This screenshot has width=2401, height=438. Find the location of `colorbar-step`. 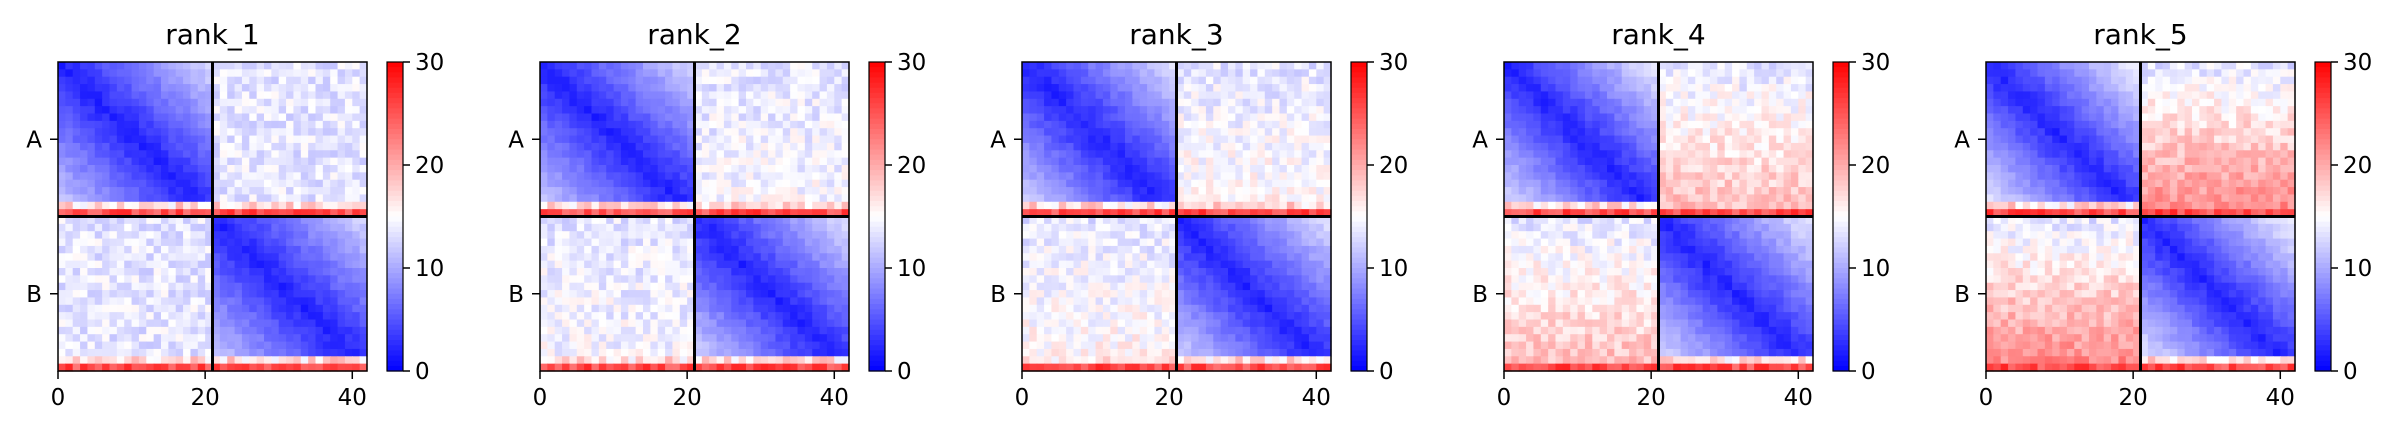

colorbar-step is located at coordinates (877, 219).